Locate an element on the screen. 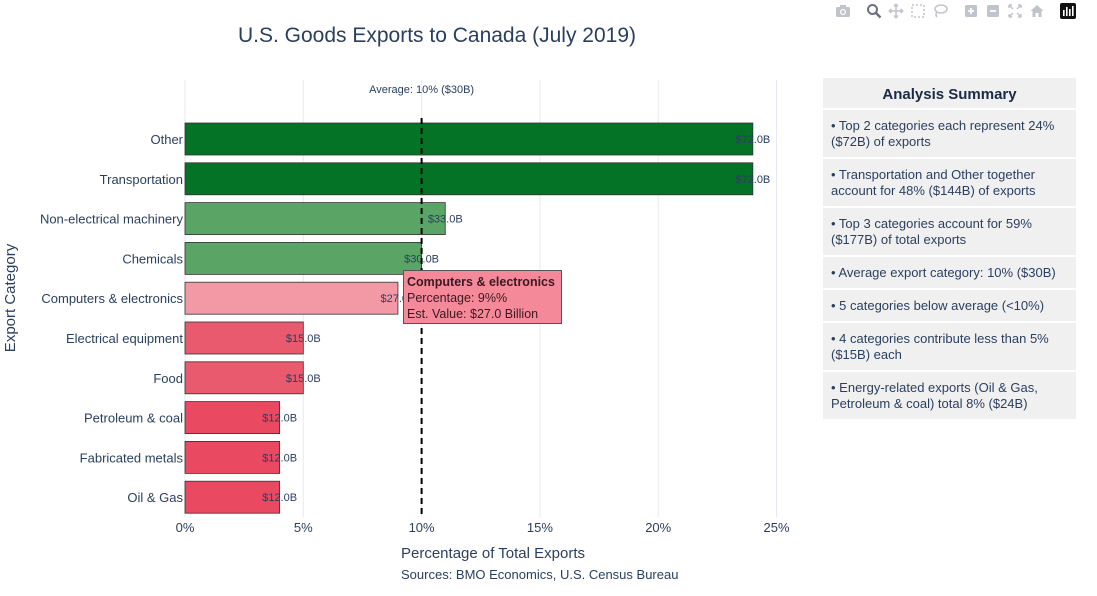  y-tick-label: Transportation is located at coordinates (141, 179).